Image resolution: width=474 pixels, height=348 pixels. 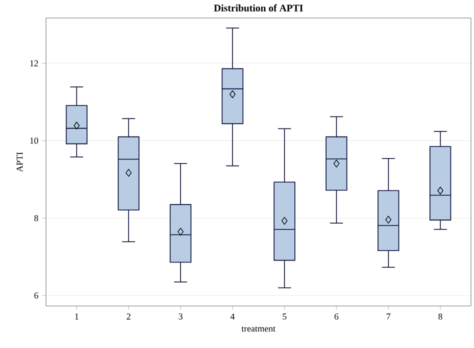 What do you see at coordinates (336, 317) in the screenshot?
I see `x-tick-label: 6` at bounding box center [336, 317].